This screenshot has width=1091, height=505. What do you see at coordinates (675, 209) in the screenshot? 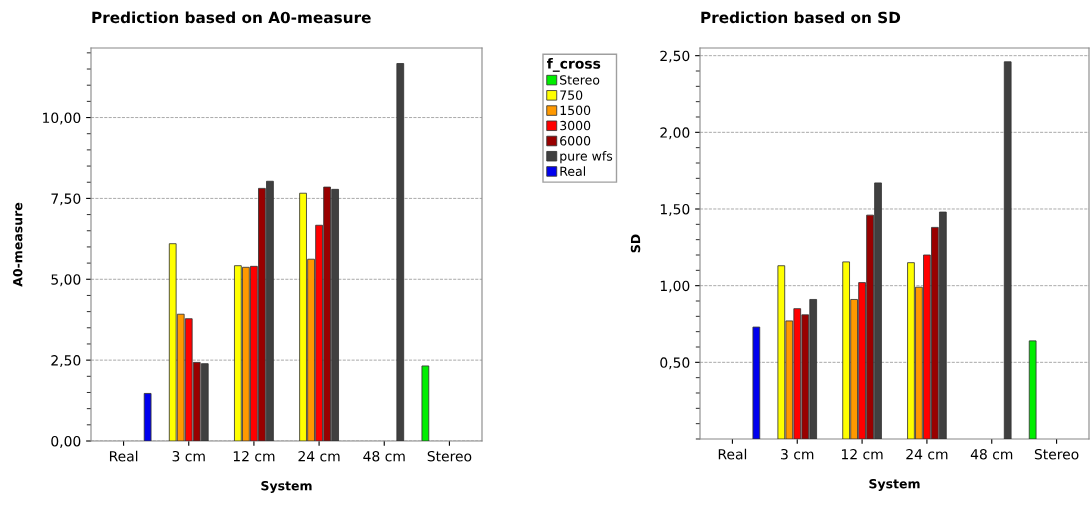
I see `y-tick-label: 1,50` at bounding box center [675, 209].